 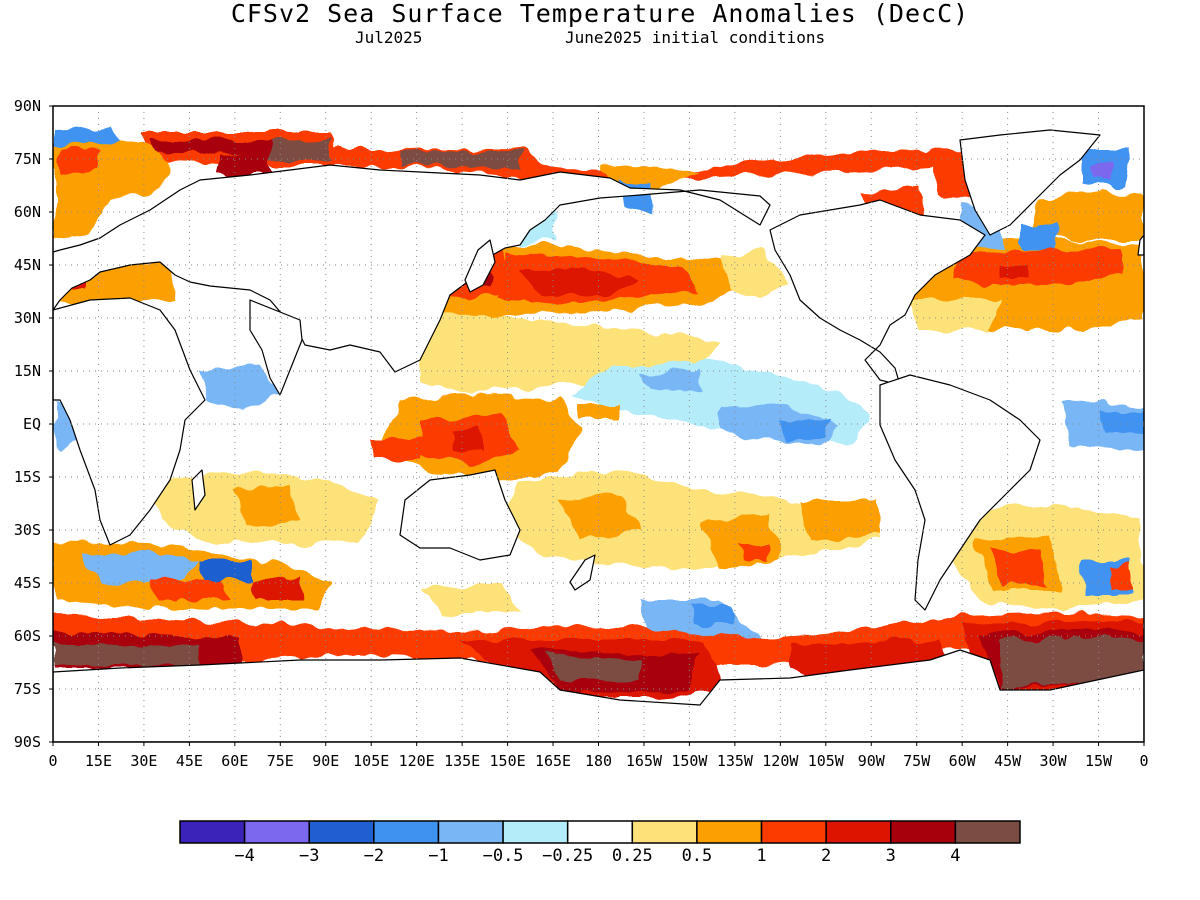 What do you see at coordinates (872, 761) in the screenshot?
I see `lon-label: 90W` at bounding box center [872, 761].